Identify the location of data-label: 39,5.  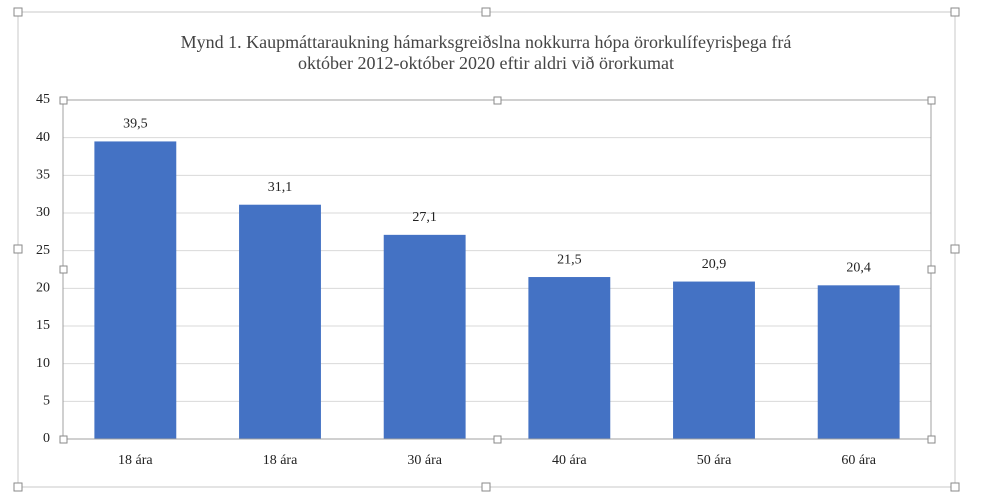
(135, 124).